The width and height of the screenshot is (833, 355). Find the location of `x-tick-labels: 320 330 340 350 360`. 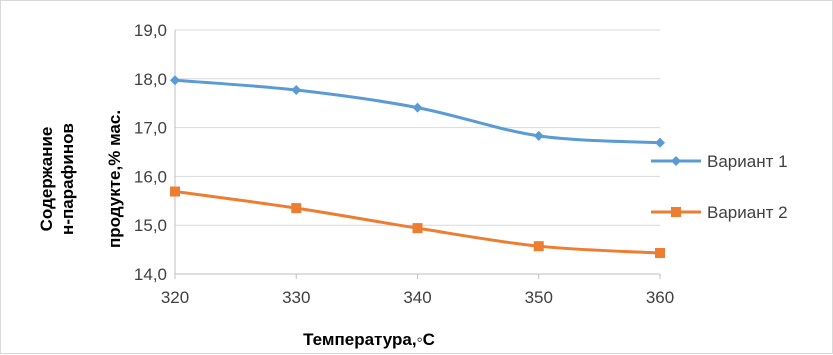

x-tick-labels: 320 330 340 350 360 is located at coordinates (417, 297).